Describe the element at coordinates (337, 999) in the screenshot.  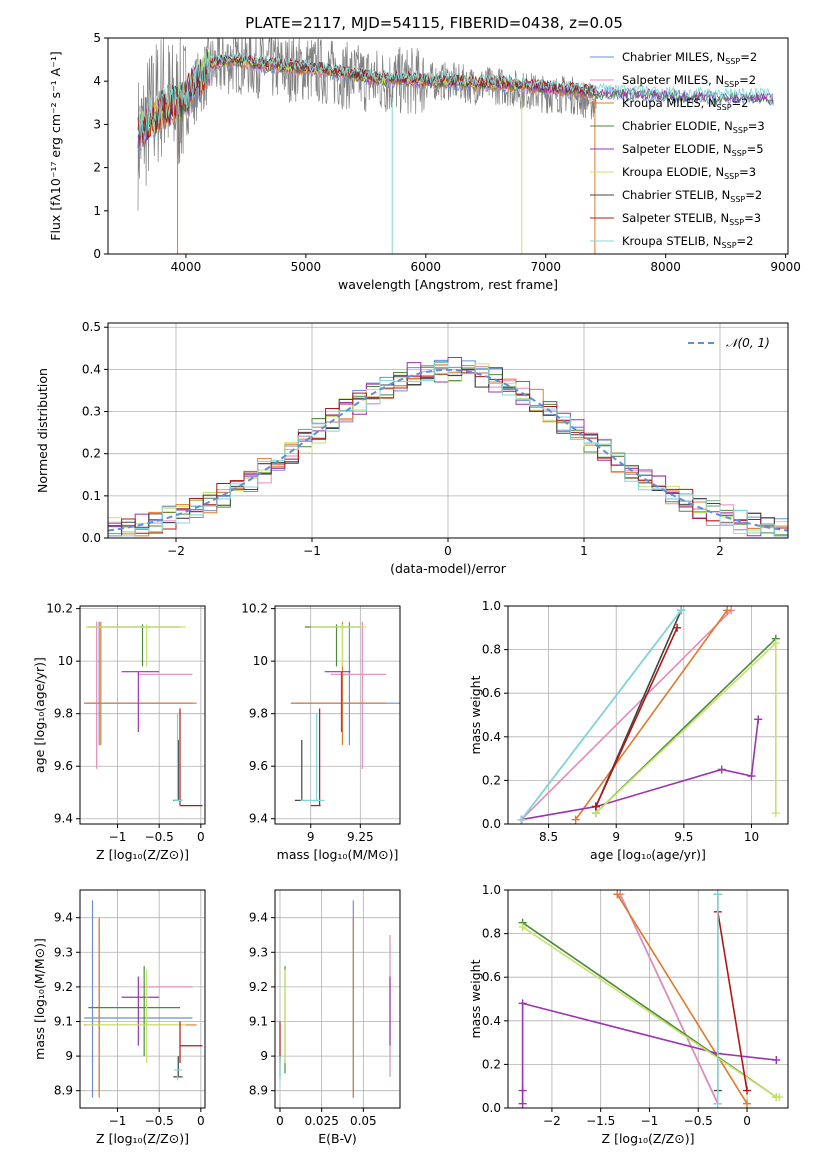
I see `mass_vs_ebv-frame` at that location.